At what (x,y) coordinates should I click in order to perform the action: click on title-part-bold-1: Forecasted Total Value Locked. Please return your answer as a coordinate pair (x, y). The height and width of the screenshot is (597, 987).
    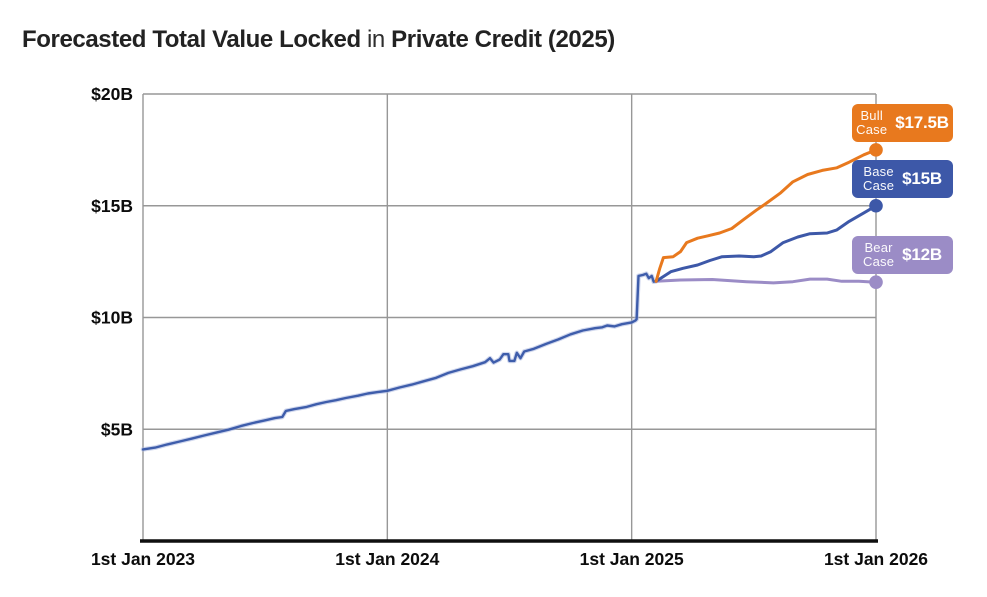
    Looking at the image, I should click on (191, 39).